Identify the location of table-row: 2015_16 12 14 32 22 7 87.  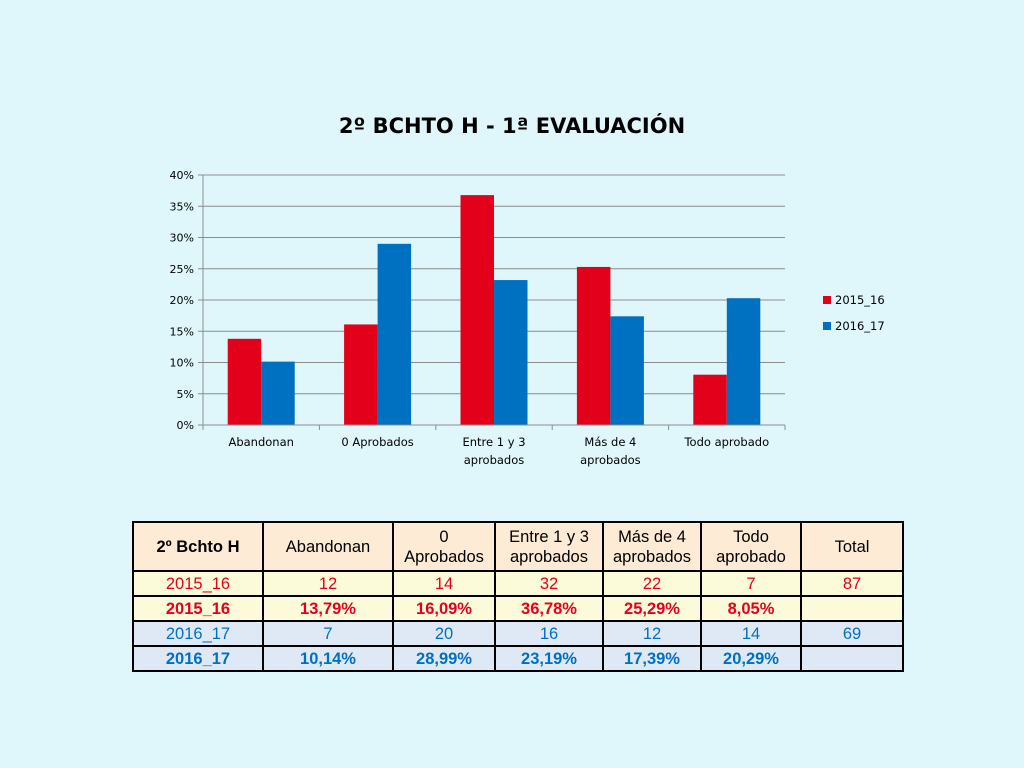
(518, 583).